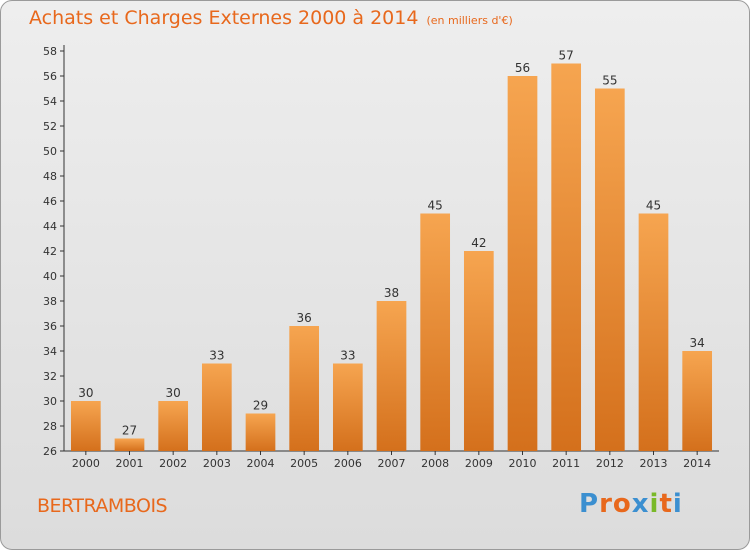 The width and height of the screenshot is (750, 550). What do you see at coordinates (304, 388) in the screenshot?
I see `bar-2005` at bounding box center [304, 388].